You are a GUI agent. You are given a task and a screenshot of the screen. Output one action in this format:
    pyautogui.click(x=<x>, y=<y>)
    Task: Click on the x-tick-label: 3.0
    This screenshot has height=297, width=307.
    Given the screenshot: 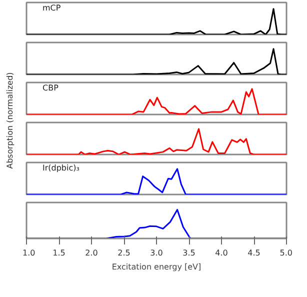 What is the action you would take?
    pyautogui.click(x=156, y=253)
    